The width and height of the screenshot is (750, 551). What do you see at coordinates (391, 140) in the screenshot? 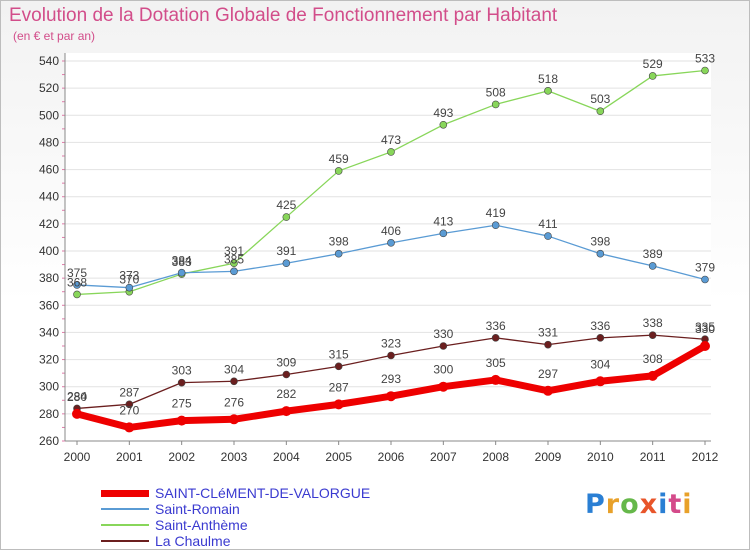
I see `data-label: 473` at bounding box center [391, 140].